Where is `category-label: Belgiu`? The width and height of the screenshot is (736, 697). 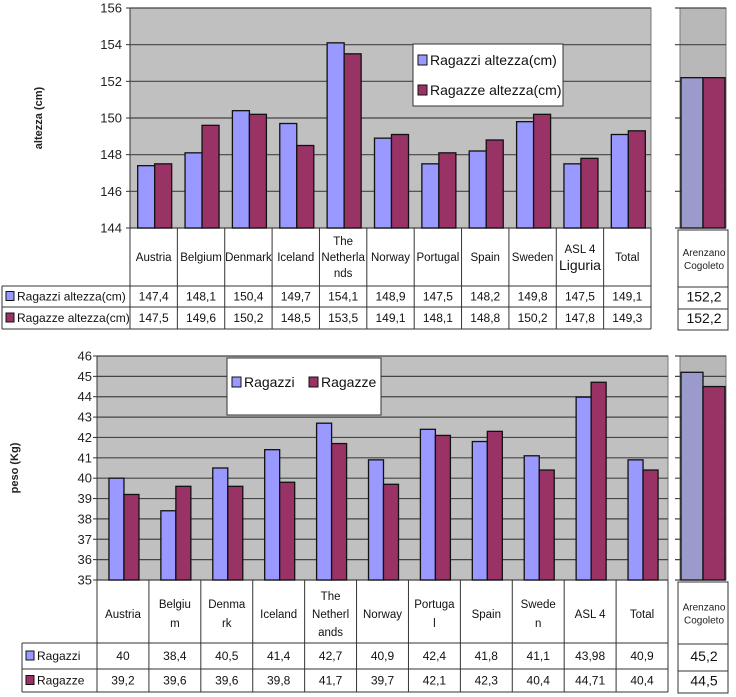 category-label: Belgiu is located at coordinates (175, 605).